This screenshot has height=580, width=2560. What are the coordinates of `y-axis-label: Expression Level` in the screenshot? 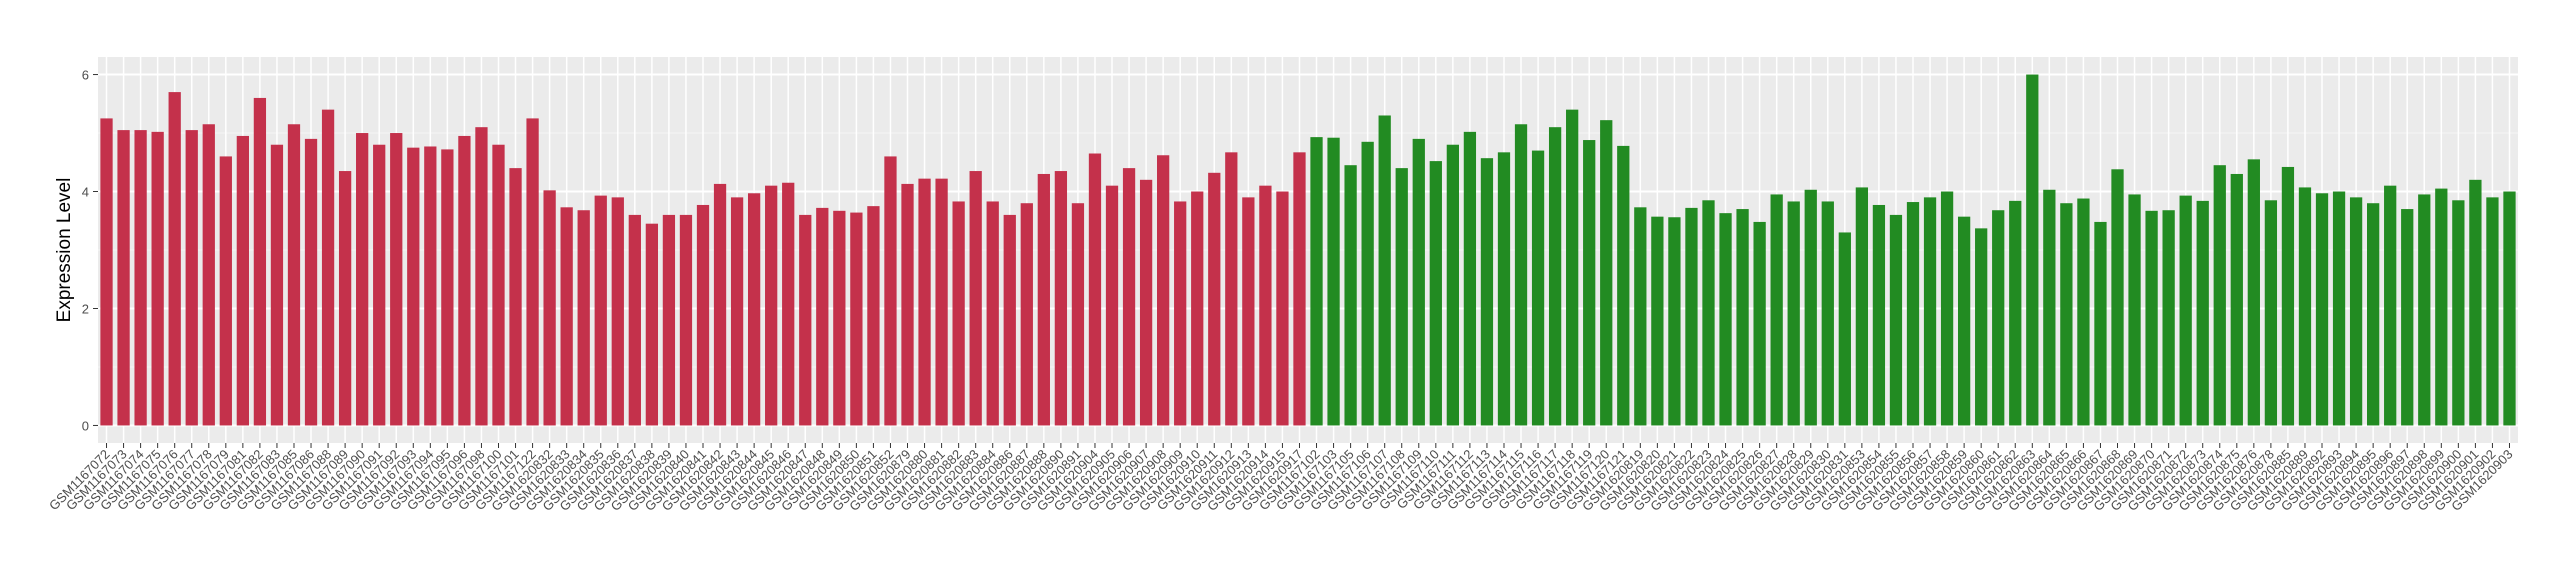 It's located at (64, 250).